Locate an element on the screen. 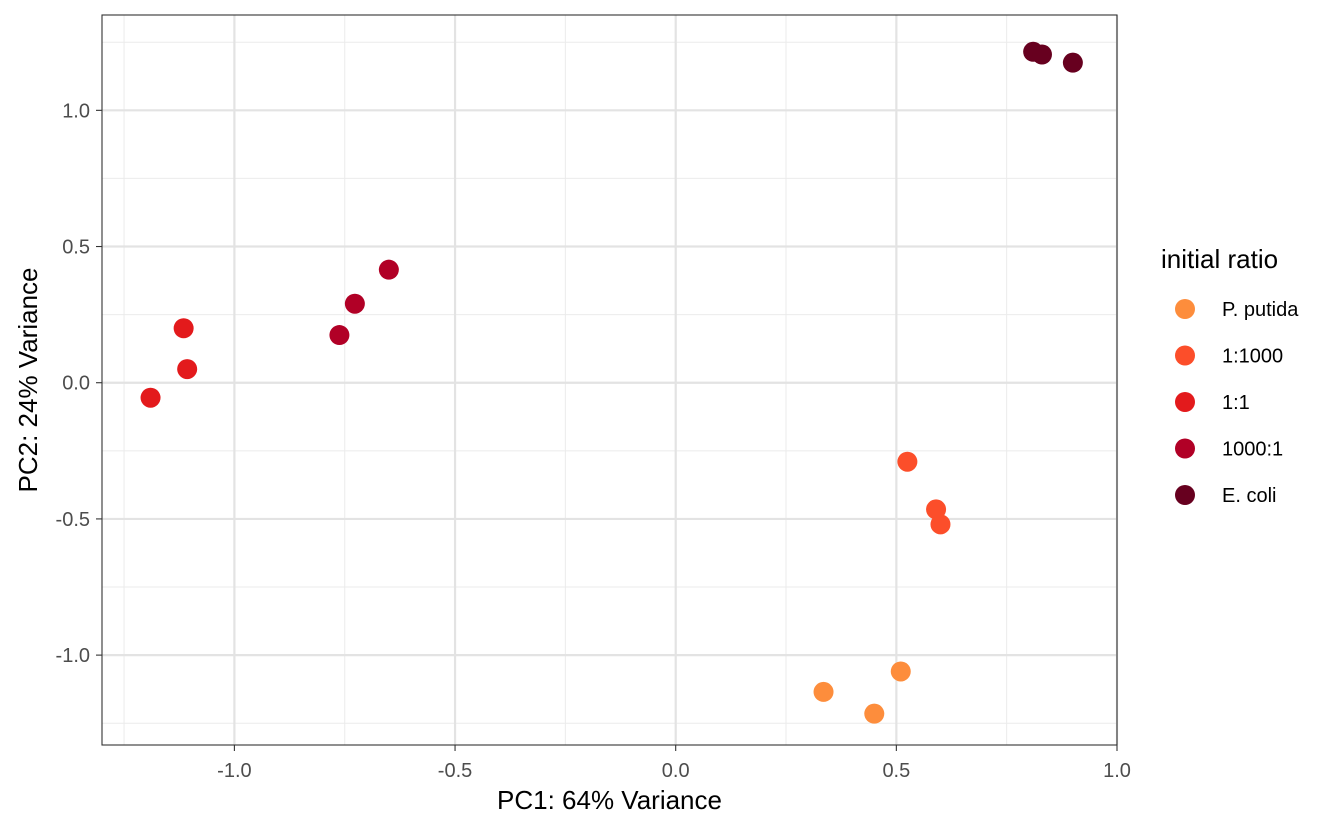 The width and height of the screenshot is (1344, 830). y-axis-ticks: -1.0 -0.5 0.0 0.5 1.0 is located at coordinates (79, 383).